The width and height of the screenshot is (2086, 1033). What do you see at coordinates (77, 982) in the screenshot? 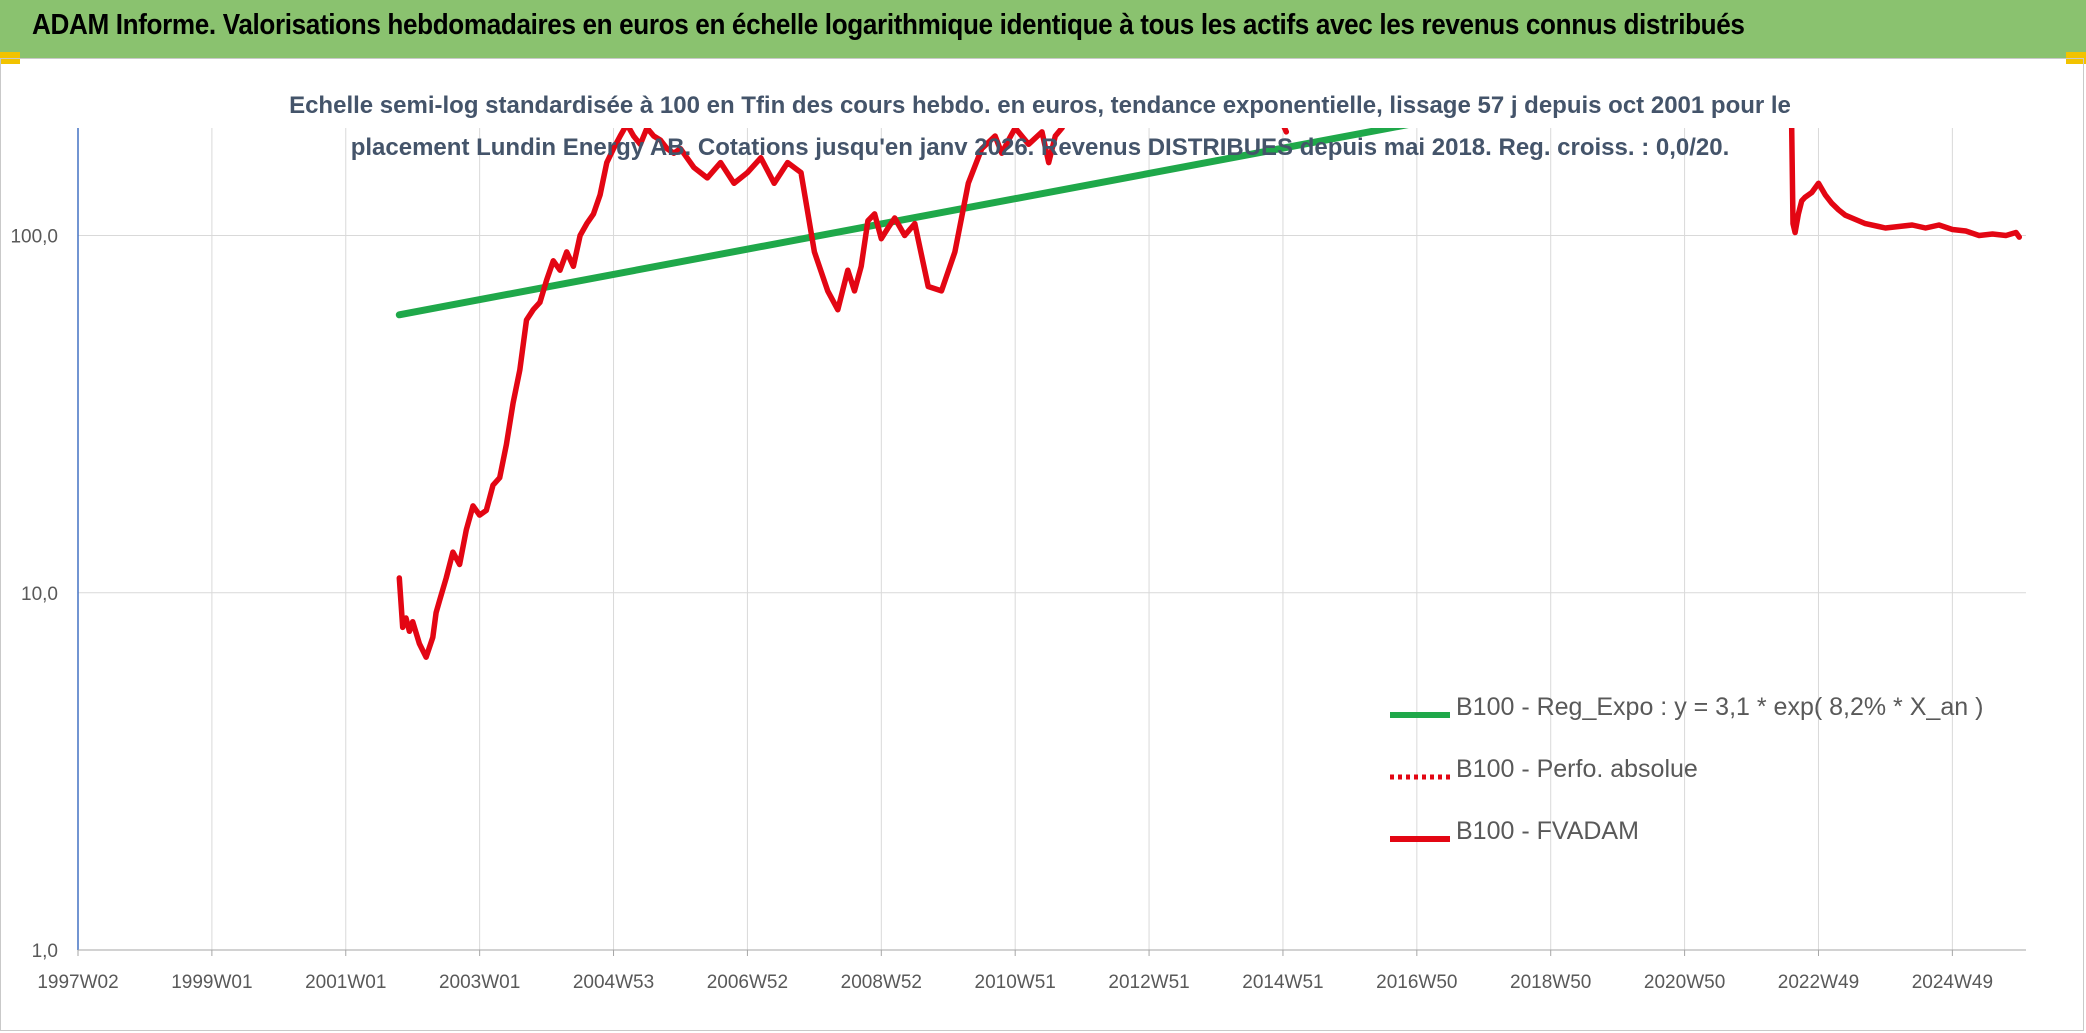
I see `x-tick-label: 1997W02` at bounding box center [77, 982].